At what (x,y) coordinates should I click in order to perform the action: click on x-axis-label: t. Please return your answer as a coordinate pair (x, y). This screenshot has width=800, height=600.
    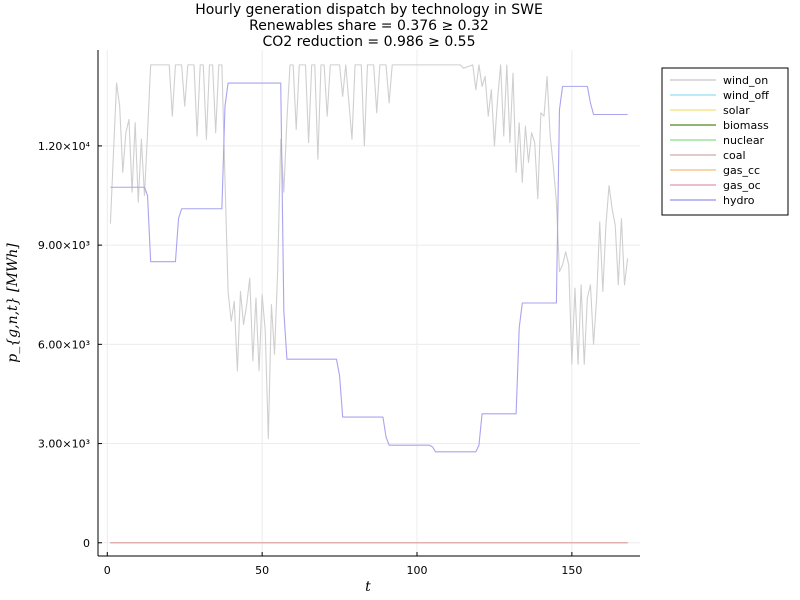
    Looking at the image, I should click on (368, 587).